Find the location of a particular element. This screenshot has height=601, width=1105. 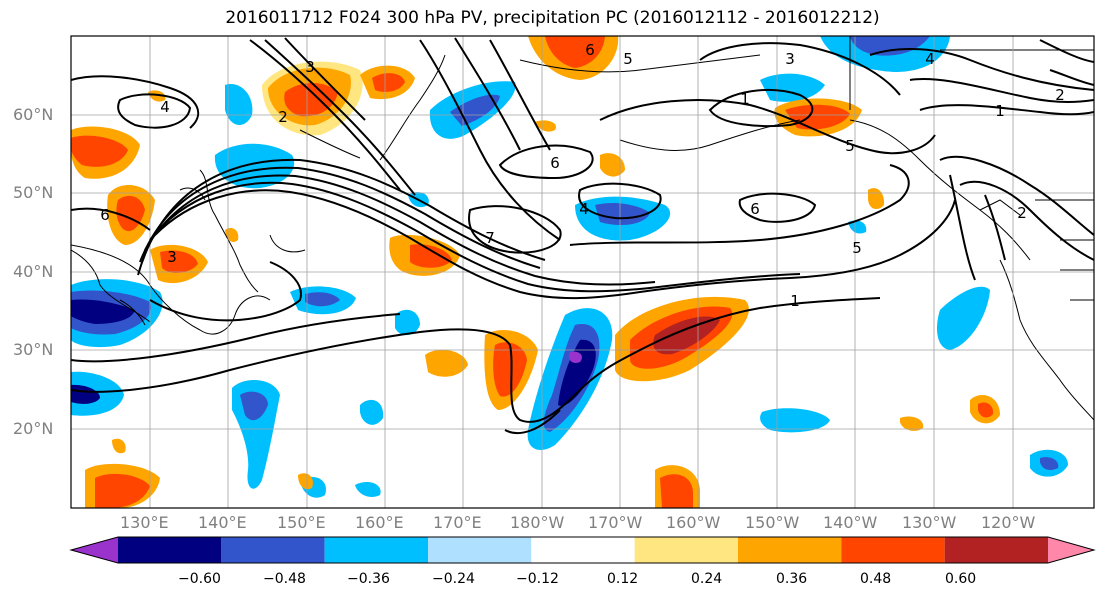

lon-label-160w: 160°W is located at coordinates (693, 522).